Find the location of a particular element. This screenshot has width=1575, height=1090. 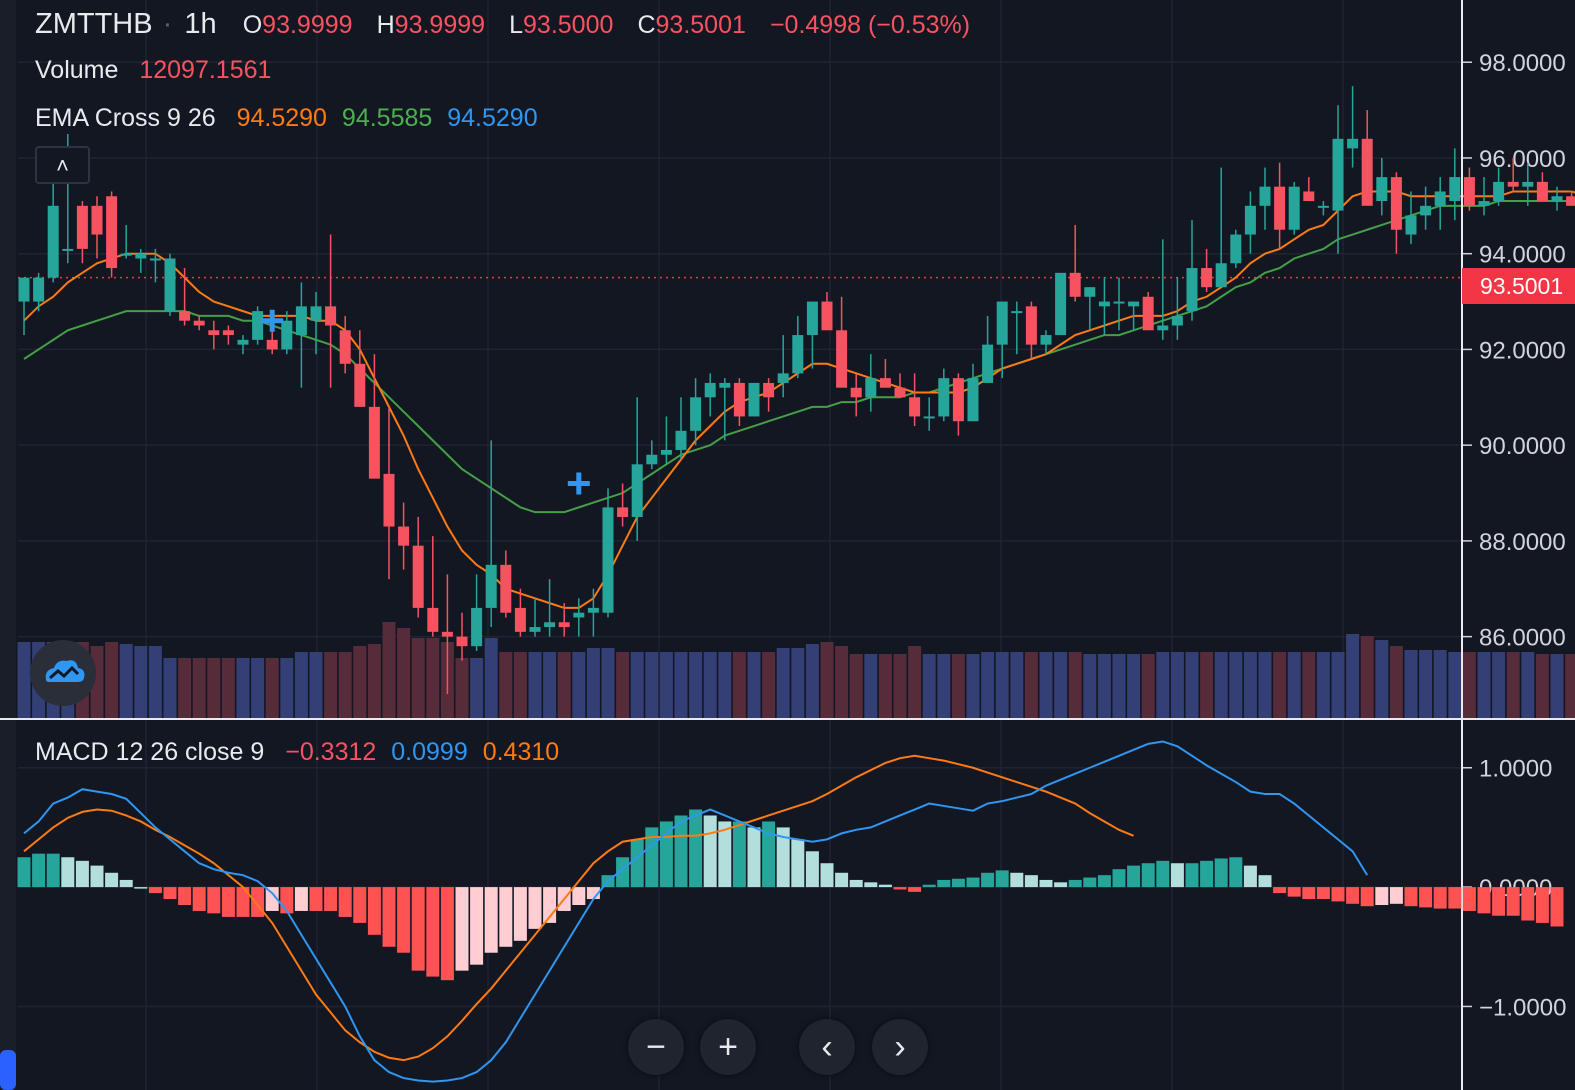

left-edge is located at coordinates (8, 545).